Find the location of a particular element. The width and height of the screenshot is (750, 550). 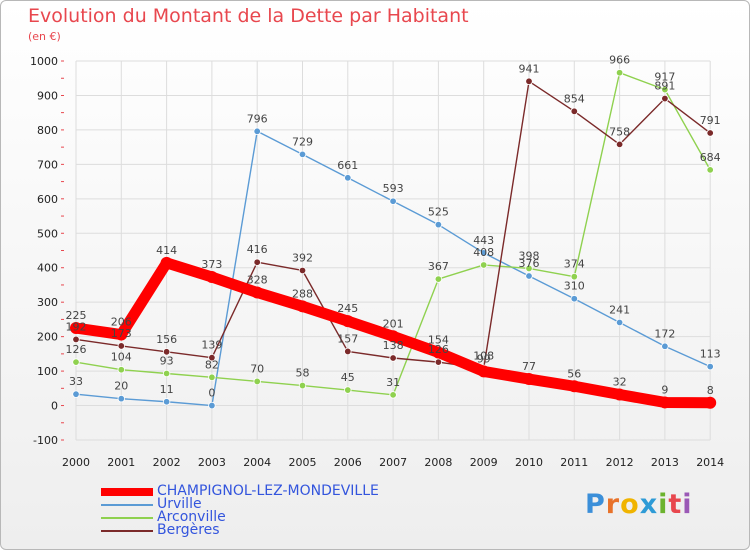

x-tick-label: 2004 is located at coordinates (257, 462).